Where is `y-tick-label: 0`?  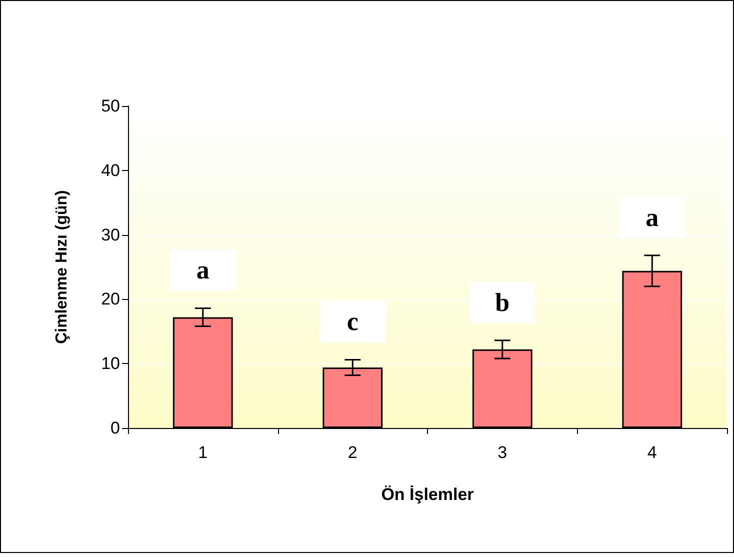 y-tick-label: 0 is located at coordinates (115, 428).